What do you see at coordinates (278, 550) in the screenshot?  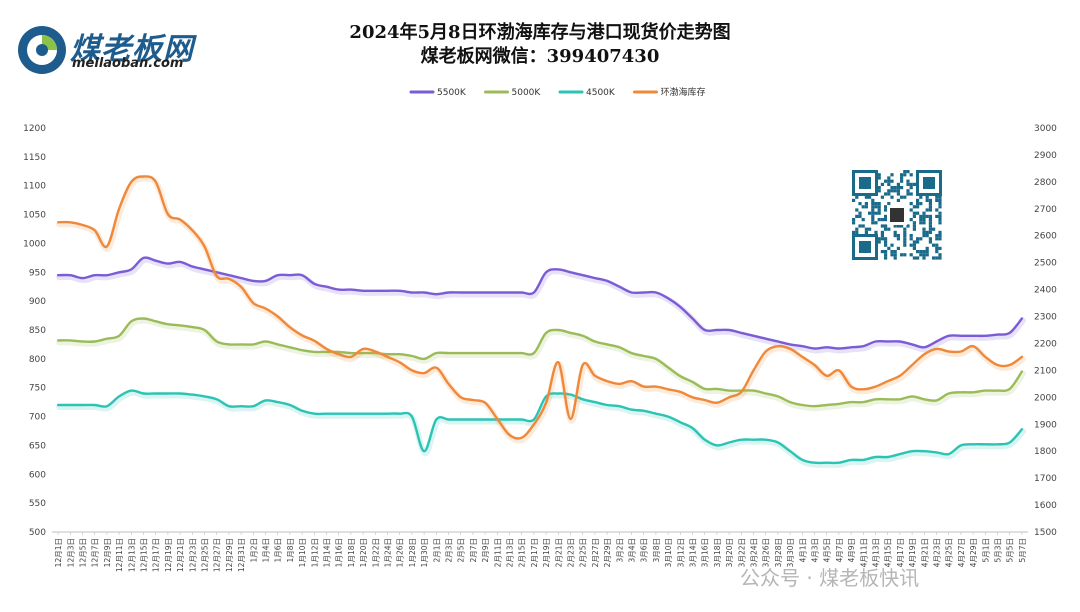 I see `x-tick-label: 1月6日` at bounding box center [278, 550].